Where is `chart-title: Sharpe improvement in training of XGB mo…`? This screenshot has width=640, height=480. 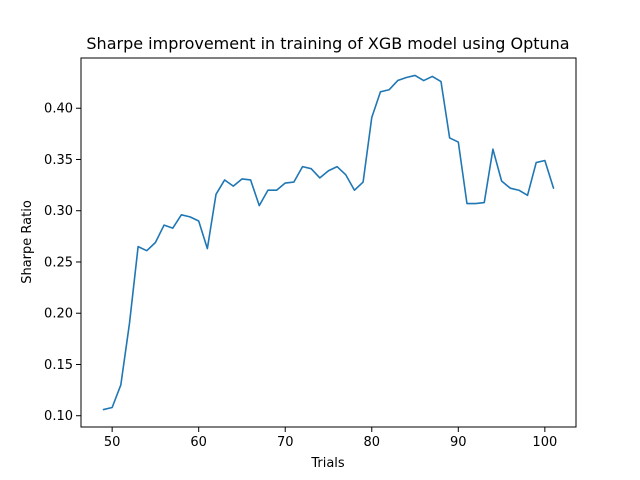
chart-title: Sharpe improvement in training of XGB mo… is located at coordinates (327, 43).